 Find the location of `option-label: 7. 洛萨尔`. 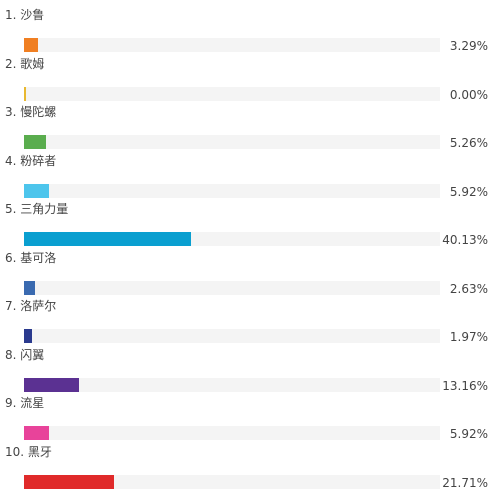

option-label: 7. 洛萨尔 is located at coordinates (30, 306).